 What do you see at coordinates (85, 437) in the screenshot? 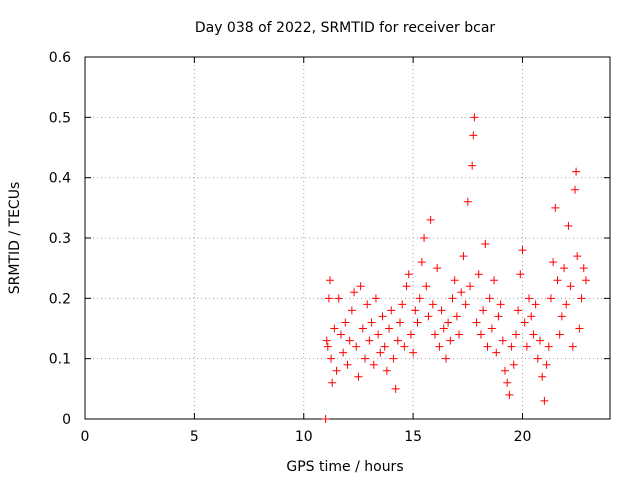
I see `x-tick-label: 0` at bounding box center [85, 437].